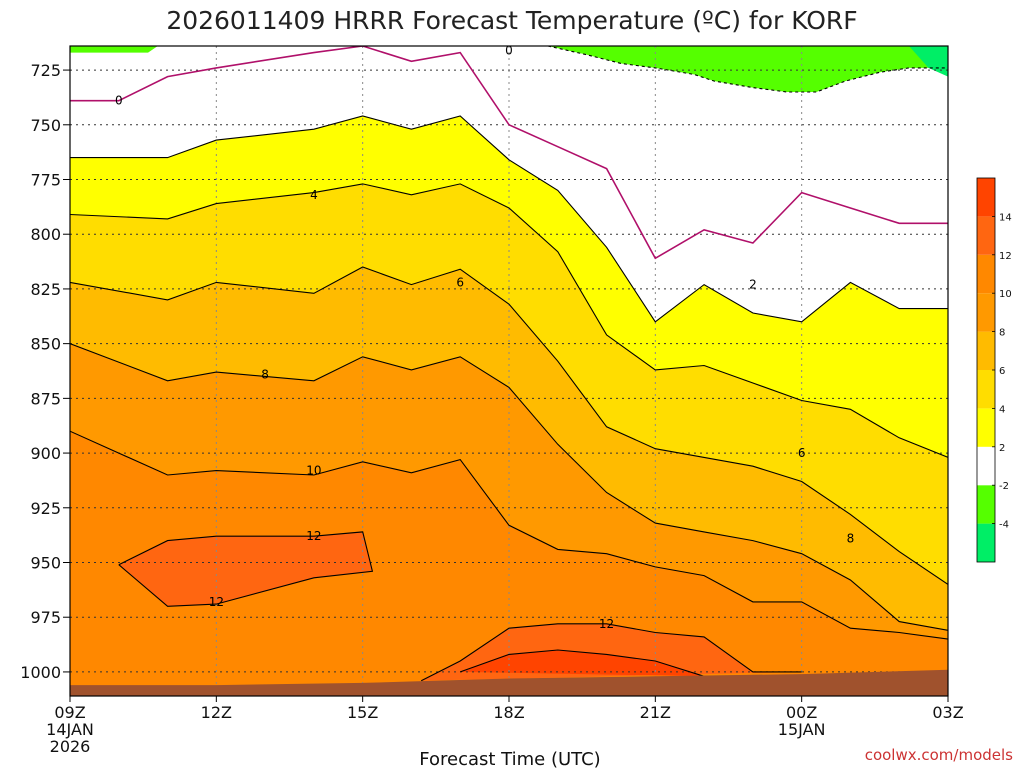 This screenshot has height=768, width=1024. I want to click on band-minus6-minus4, so click(928, 61).